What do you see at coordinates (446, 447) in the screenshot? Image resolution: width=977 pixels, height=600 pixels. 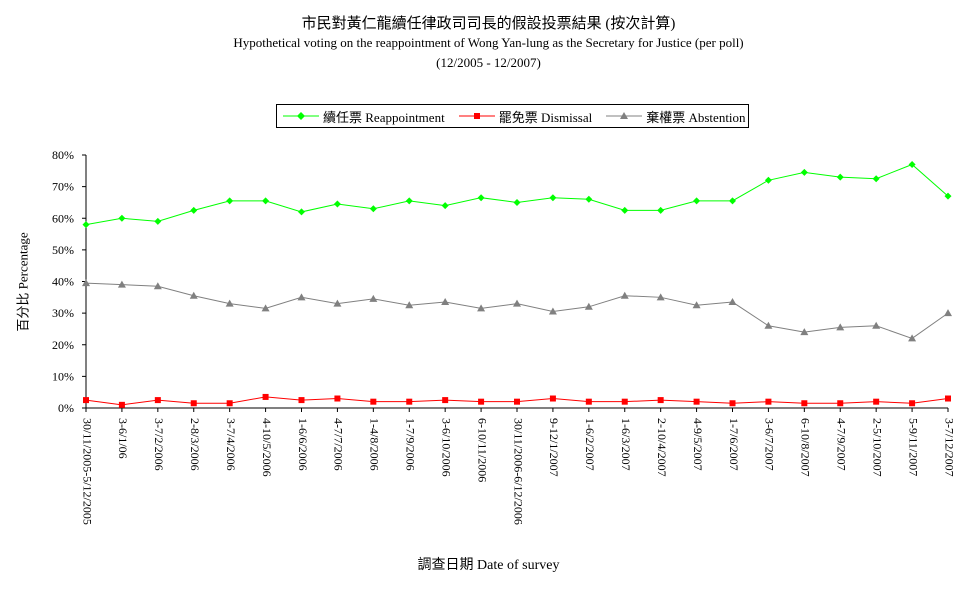 I see `x-tick-label: 3-6/10/2006` at bounding box center [446, 447].